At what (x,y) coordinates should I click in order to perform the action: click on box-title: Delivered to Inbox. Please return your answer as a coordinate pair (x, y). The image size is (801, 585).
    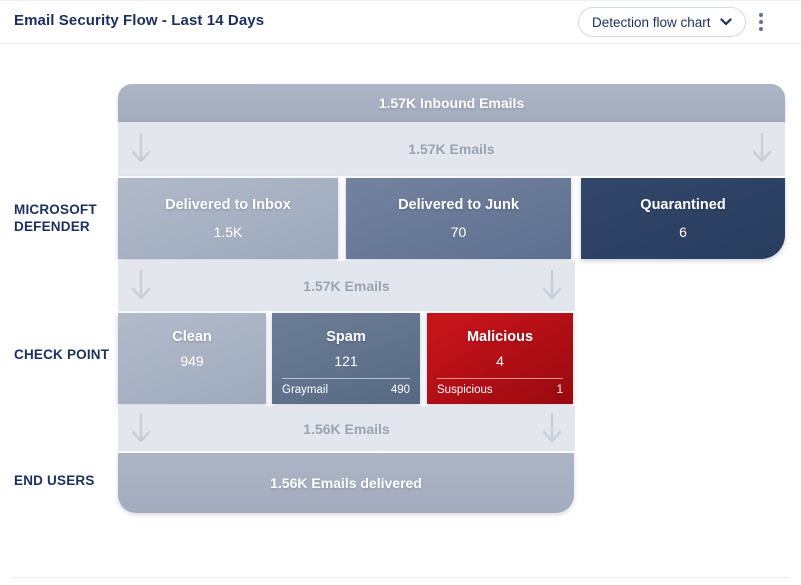
    Looking at the image, I should click on (228, 205).